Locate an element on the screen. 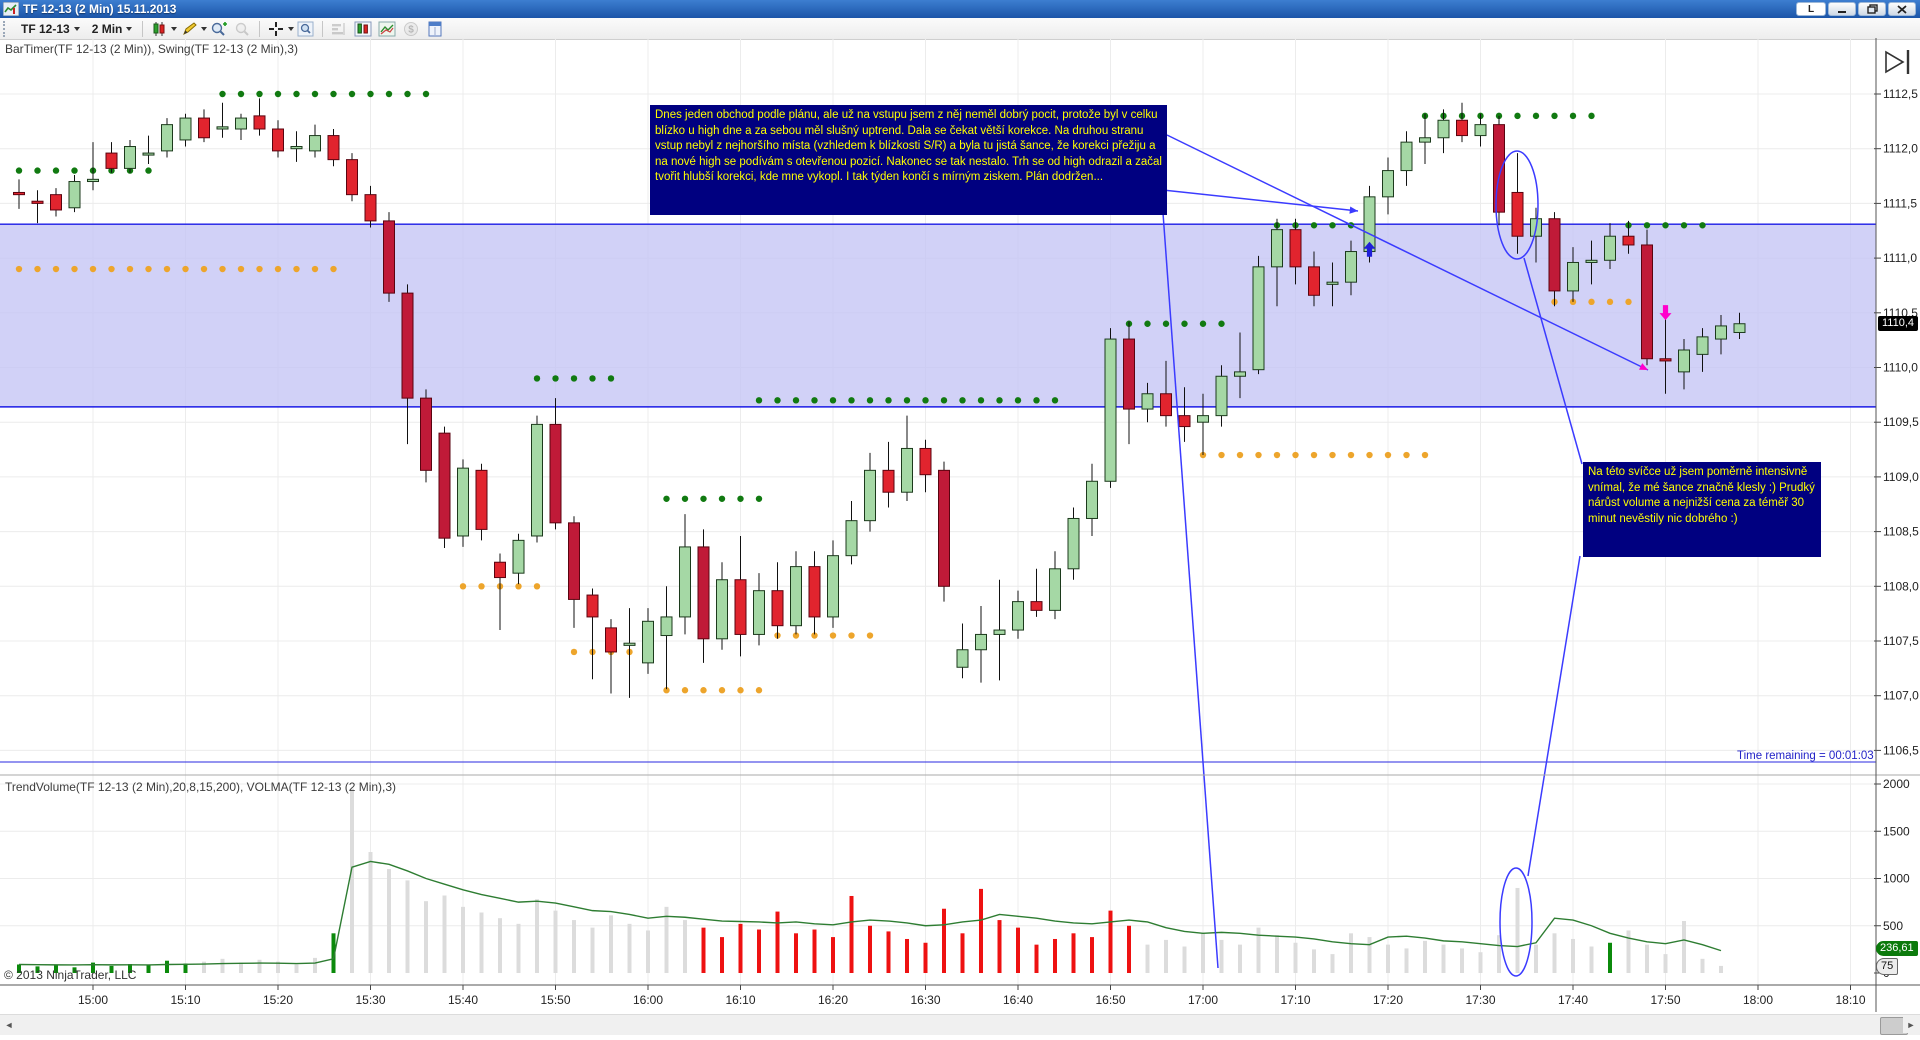  svg-text: 16:50 is located at coordinates (1110, 1000).